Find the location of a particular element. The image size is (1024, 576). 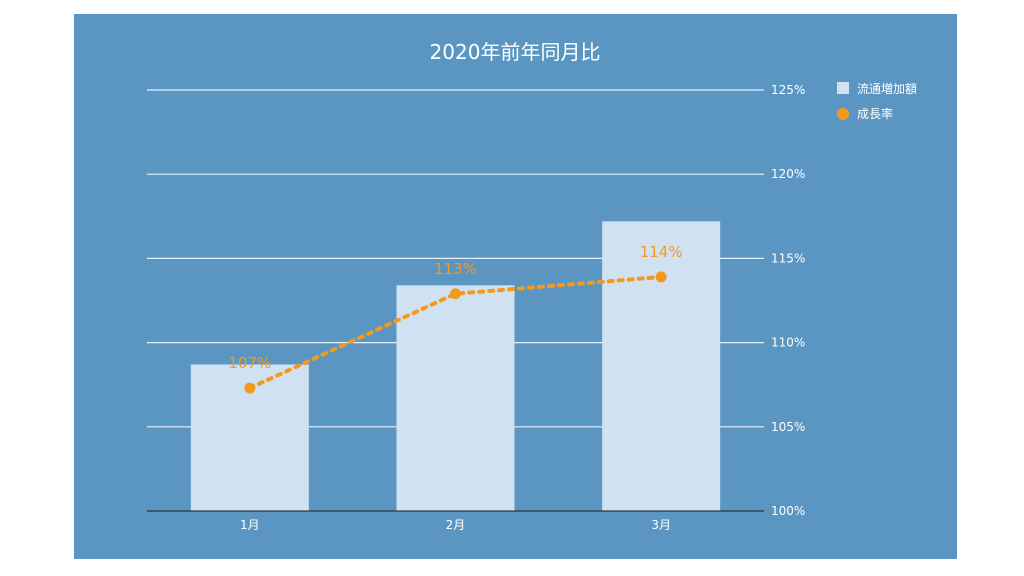

chart-title: 2020年前年同月比 is located at coordinates (515, 52).